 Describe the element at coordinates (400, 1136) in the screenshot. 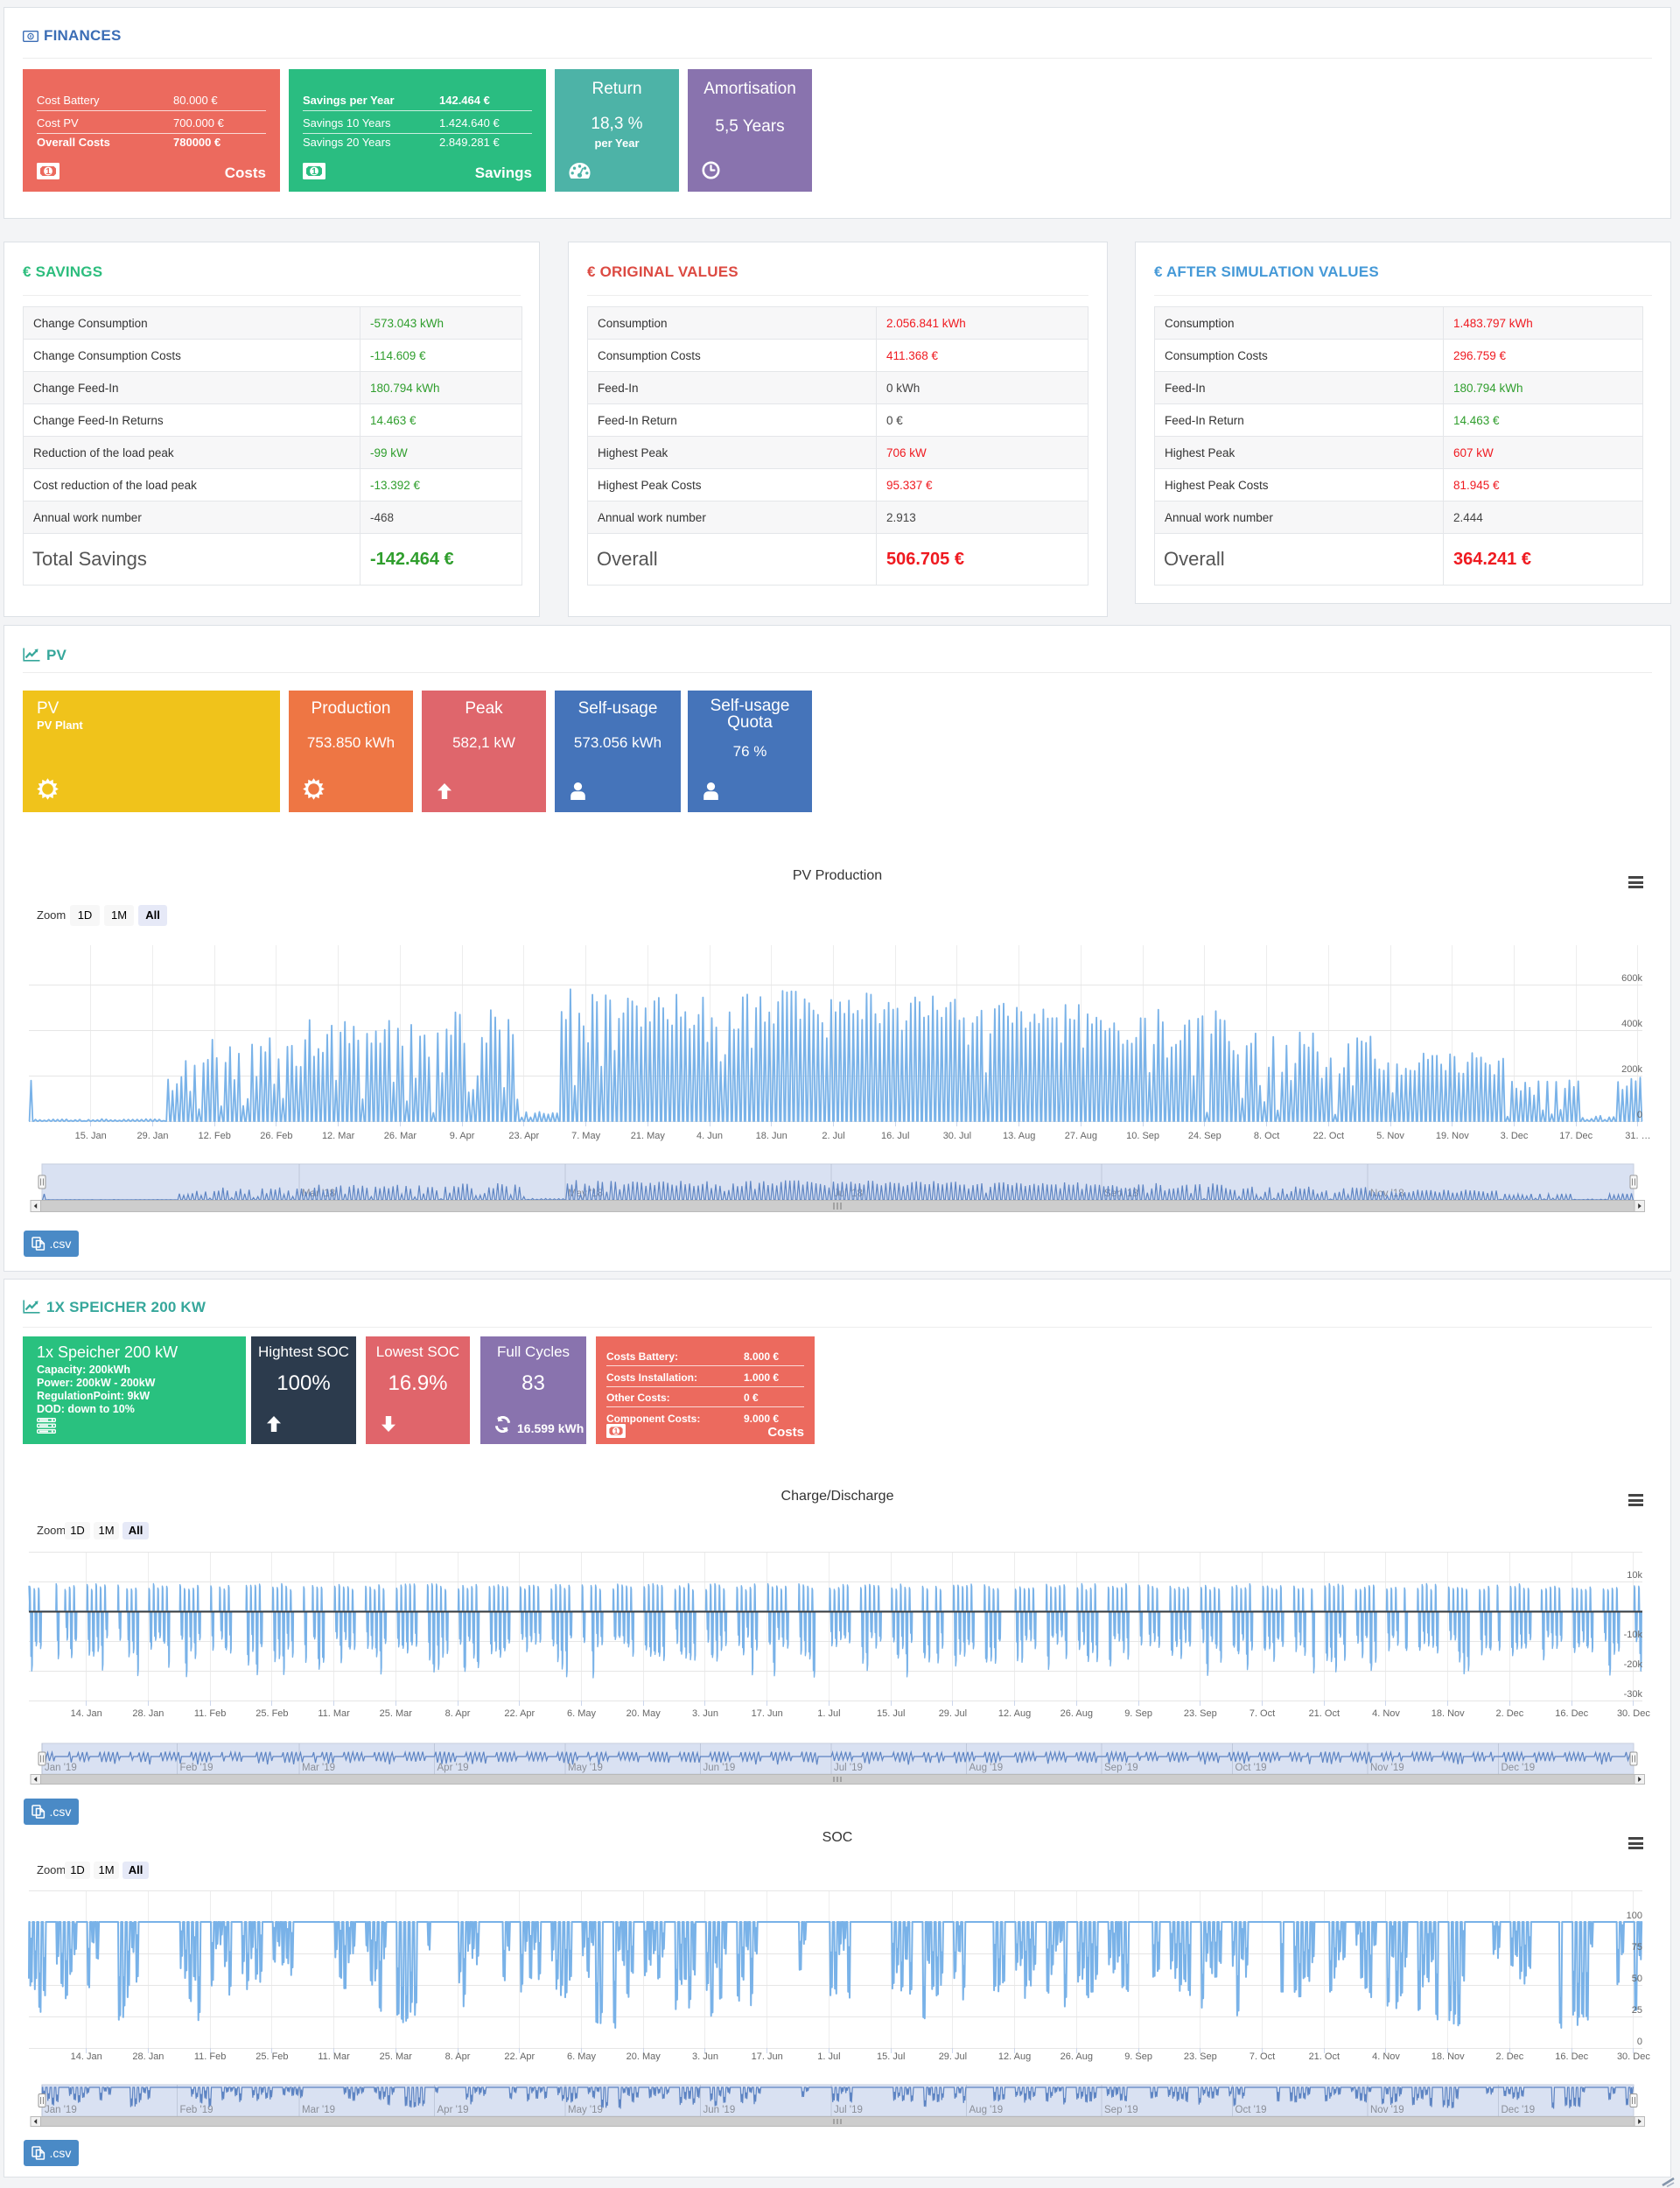

I see `svg-text: 26. Mar` at that location.